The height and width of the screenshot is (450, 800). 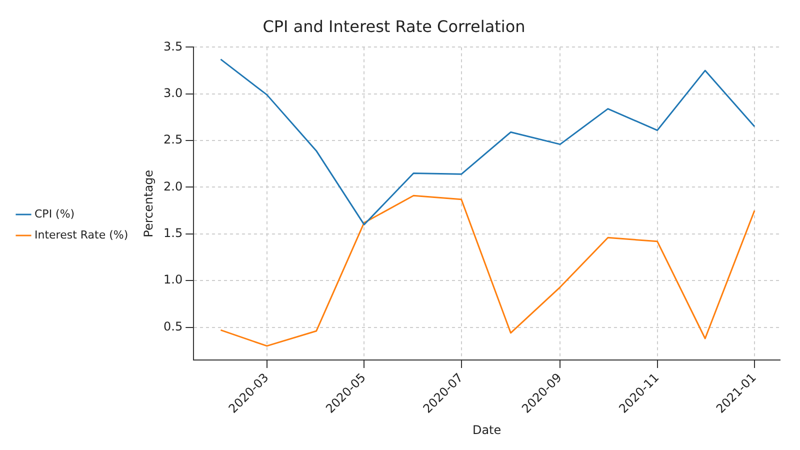 What do you see at coordinates (173, 93) in the screenshot?
I see `y-tick-label: 3.0` at bounding box center [173, 93].